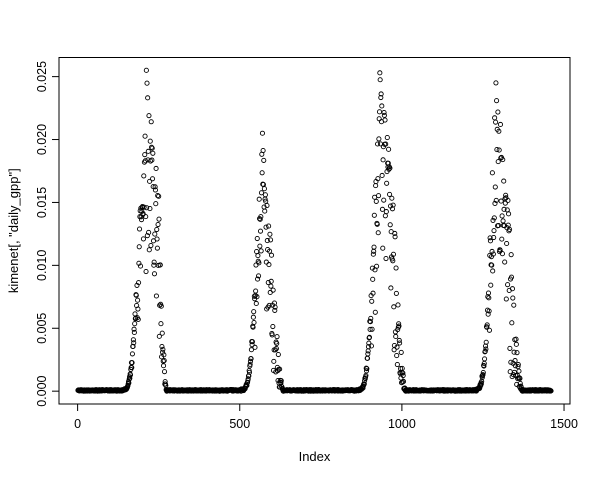  What do you see at coordinates (564, 424) in the screenshot?
I see `x-tick-label: 1500` at bounding box center [564, 424].